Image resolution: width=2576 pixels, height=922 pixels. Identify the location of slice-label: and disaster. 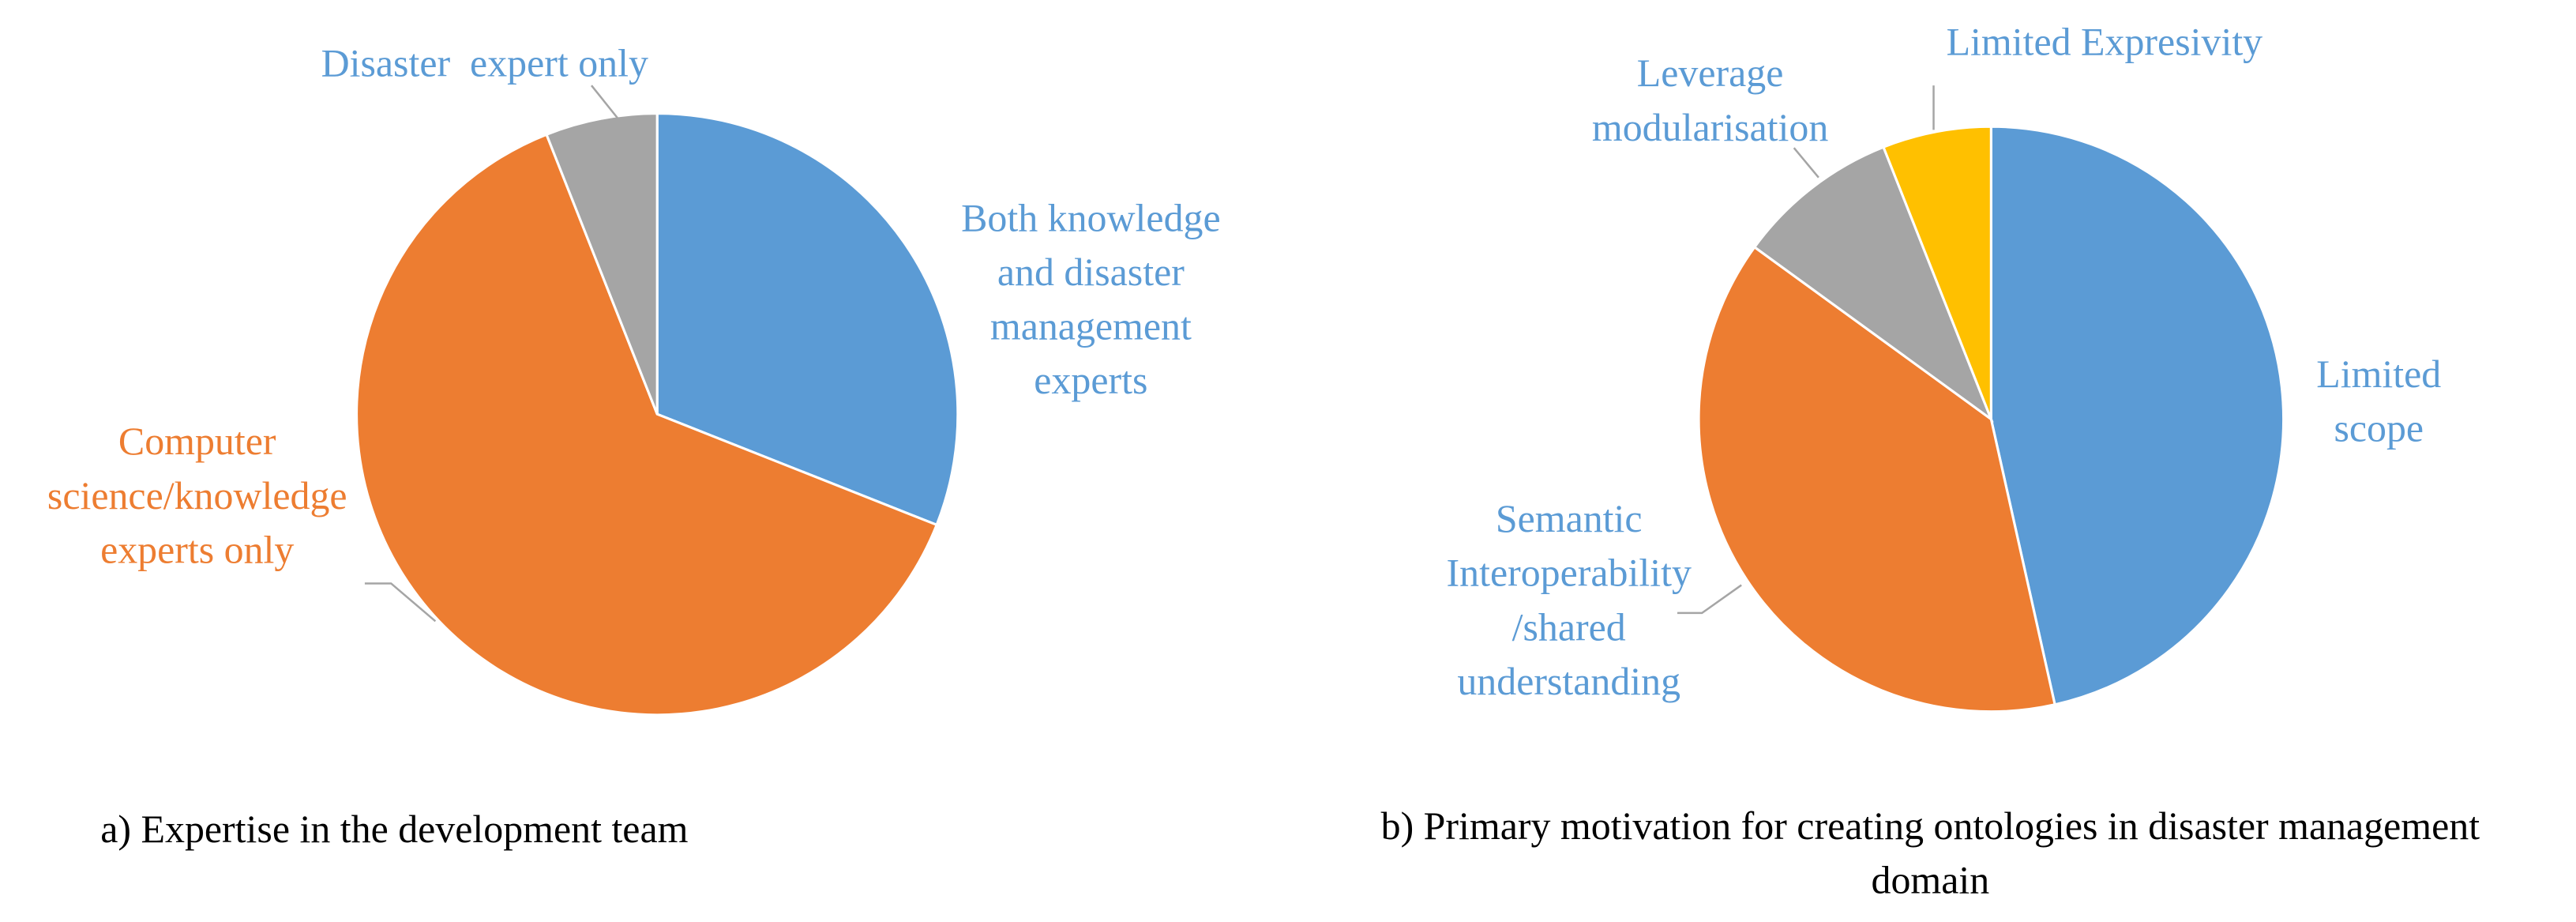
(1091, 272).